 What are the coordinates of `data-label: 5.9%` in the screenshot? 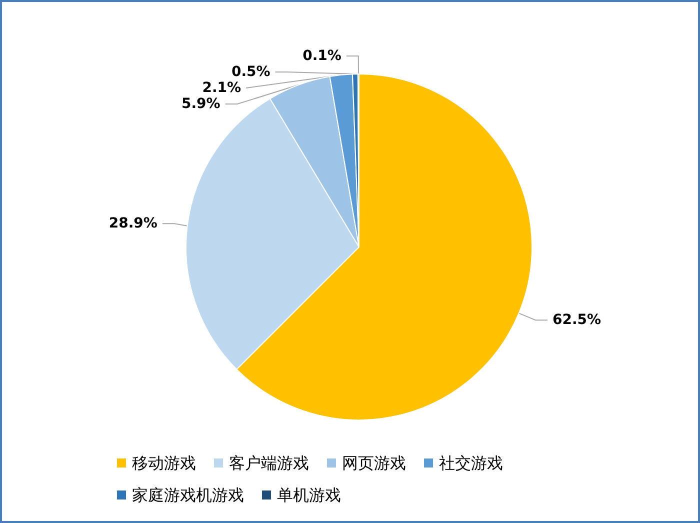 It's located at (200, 104).